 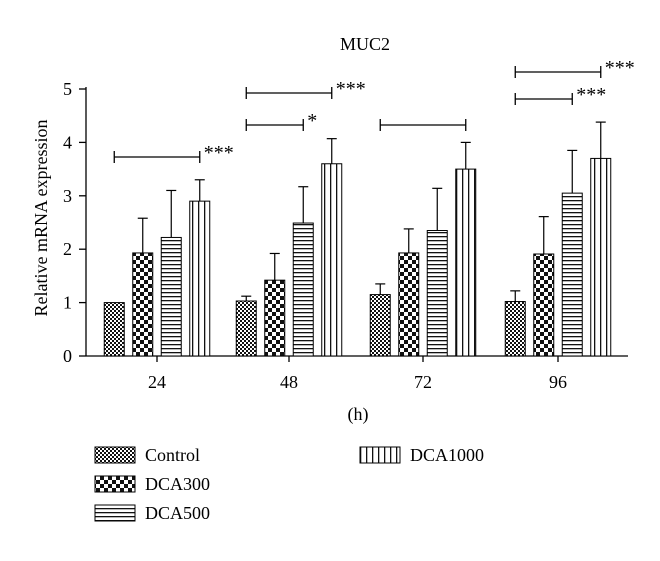 I want to click on y-tick-label: 5, so click(x=67, y=89).